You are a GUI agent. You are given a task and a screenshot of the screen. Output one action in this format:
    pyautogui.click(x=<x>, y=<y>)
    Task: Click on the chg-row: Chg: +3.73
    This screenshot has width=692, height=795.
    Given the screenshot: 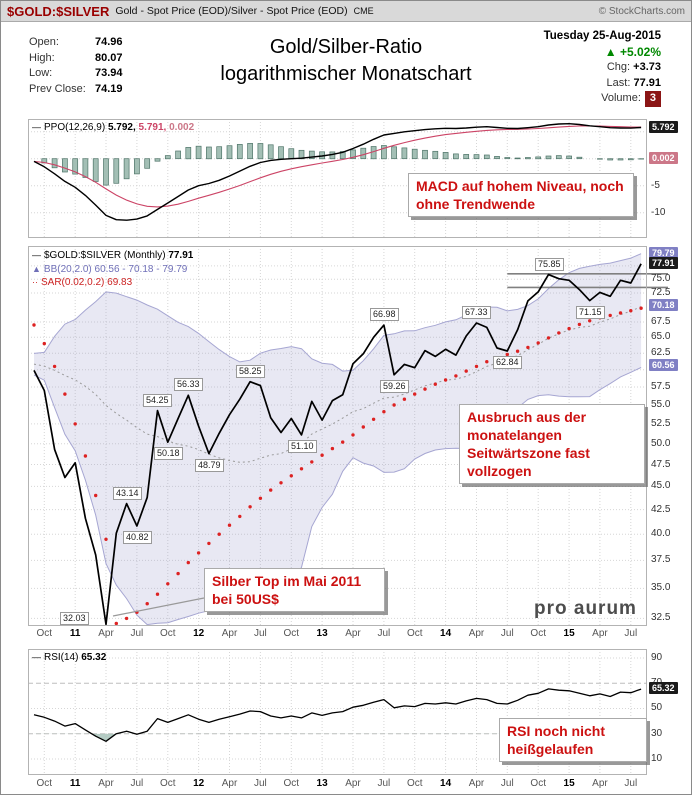 What is the action you would take?
    pyautogui.click(x=602, y=68)
    